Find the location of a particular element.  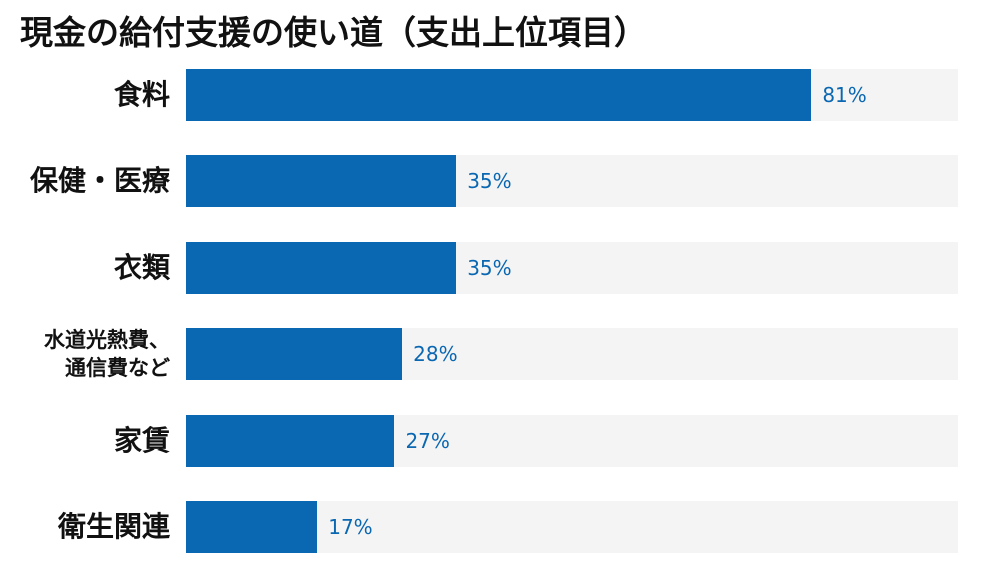

category-label: 衛生関連 is located at coordinates (113, 526).